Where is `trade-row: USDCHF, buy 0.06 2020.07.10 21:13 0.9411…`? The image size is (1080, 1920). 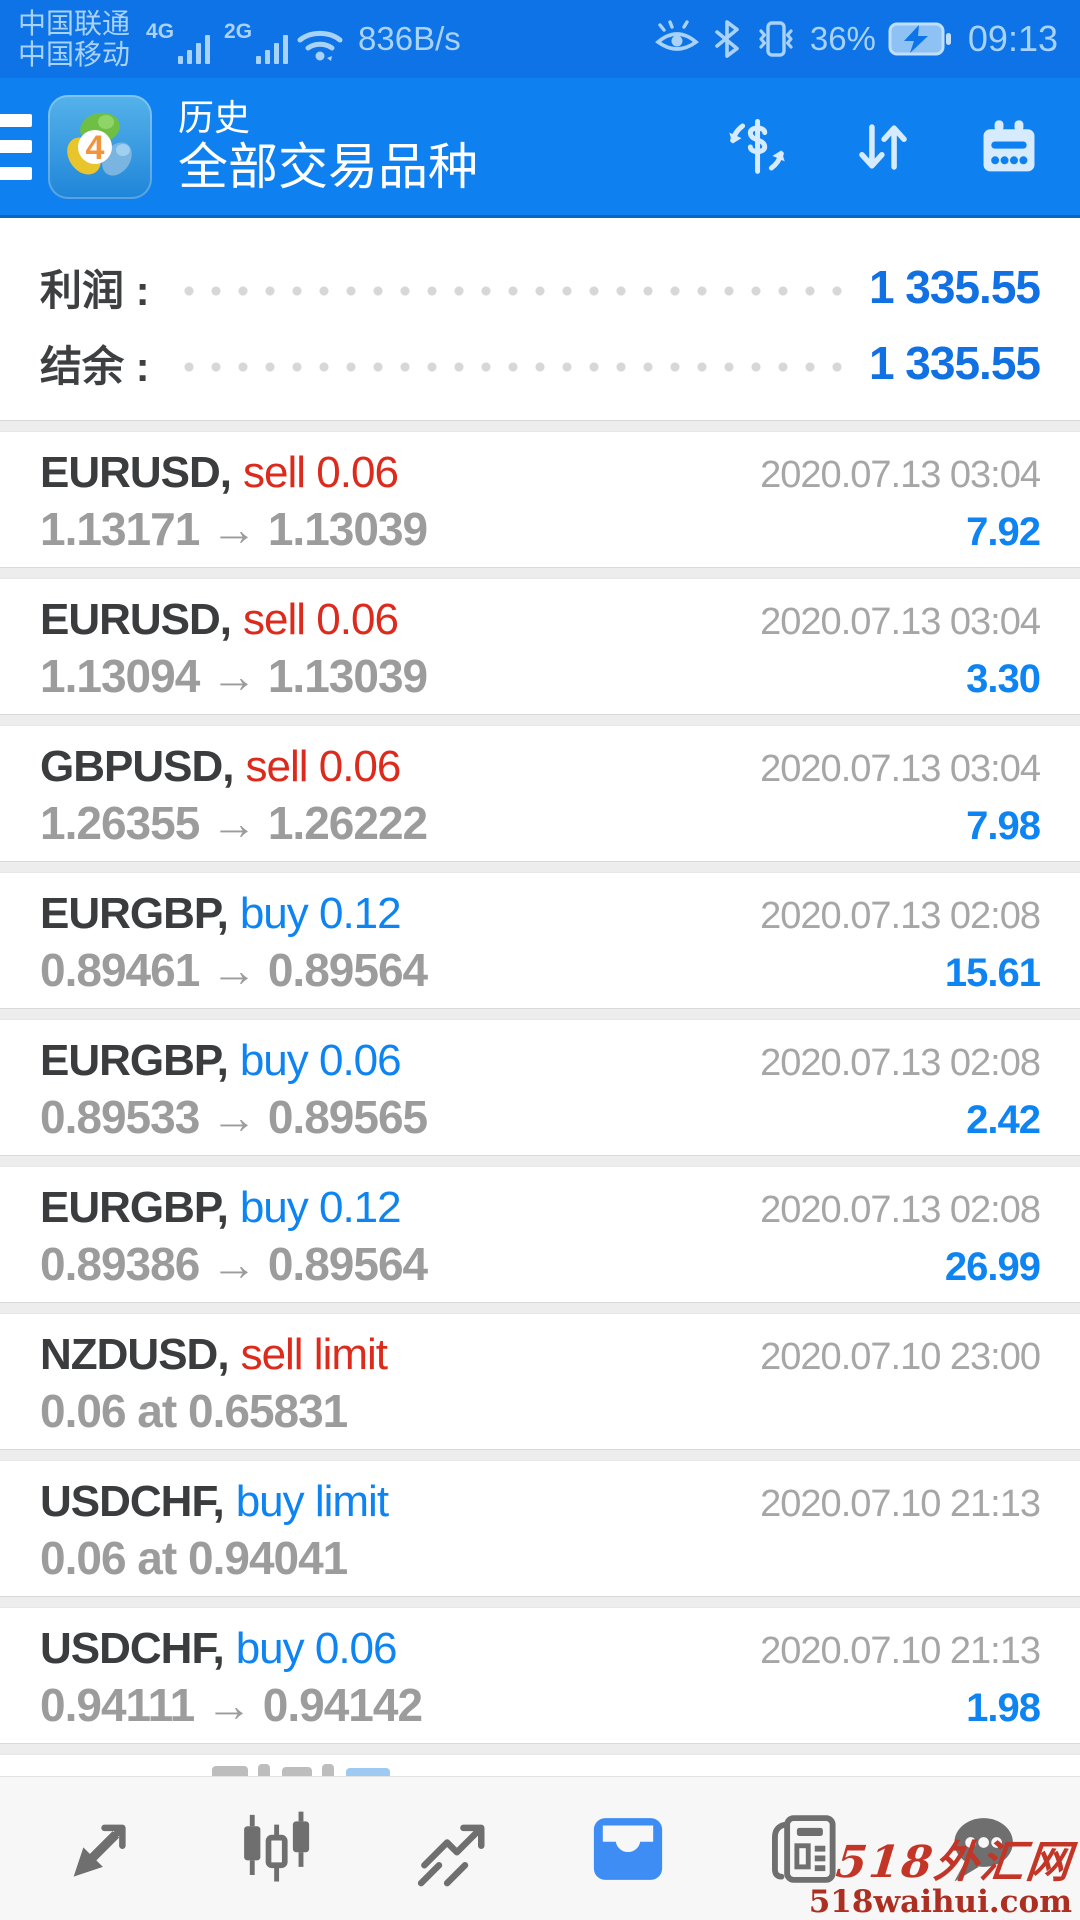
trade-row: USDCHF, buy 0.06 2020.07.10 21:13 0.9411… is located at coordinates (540, 1675).